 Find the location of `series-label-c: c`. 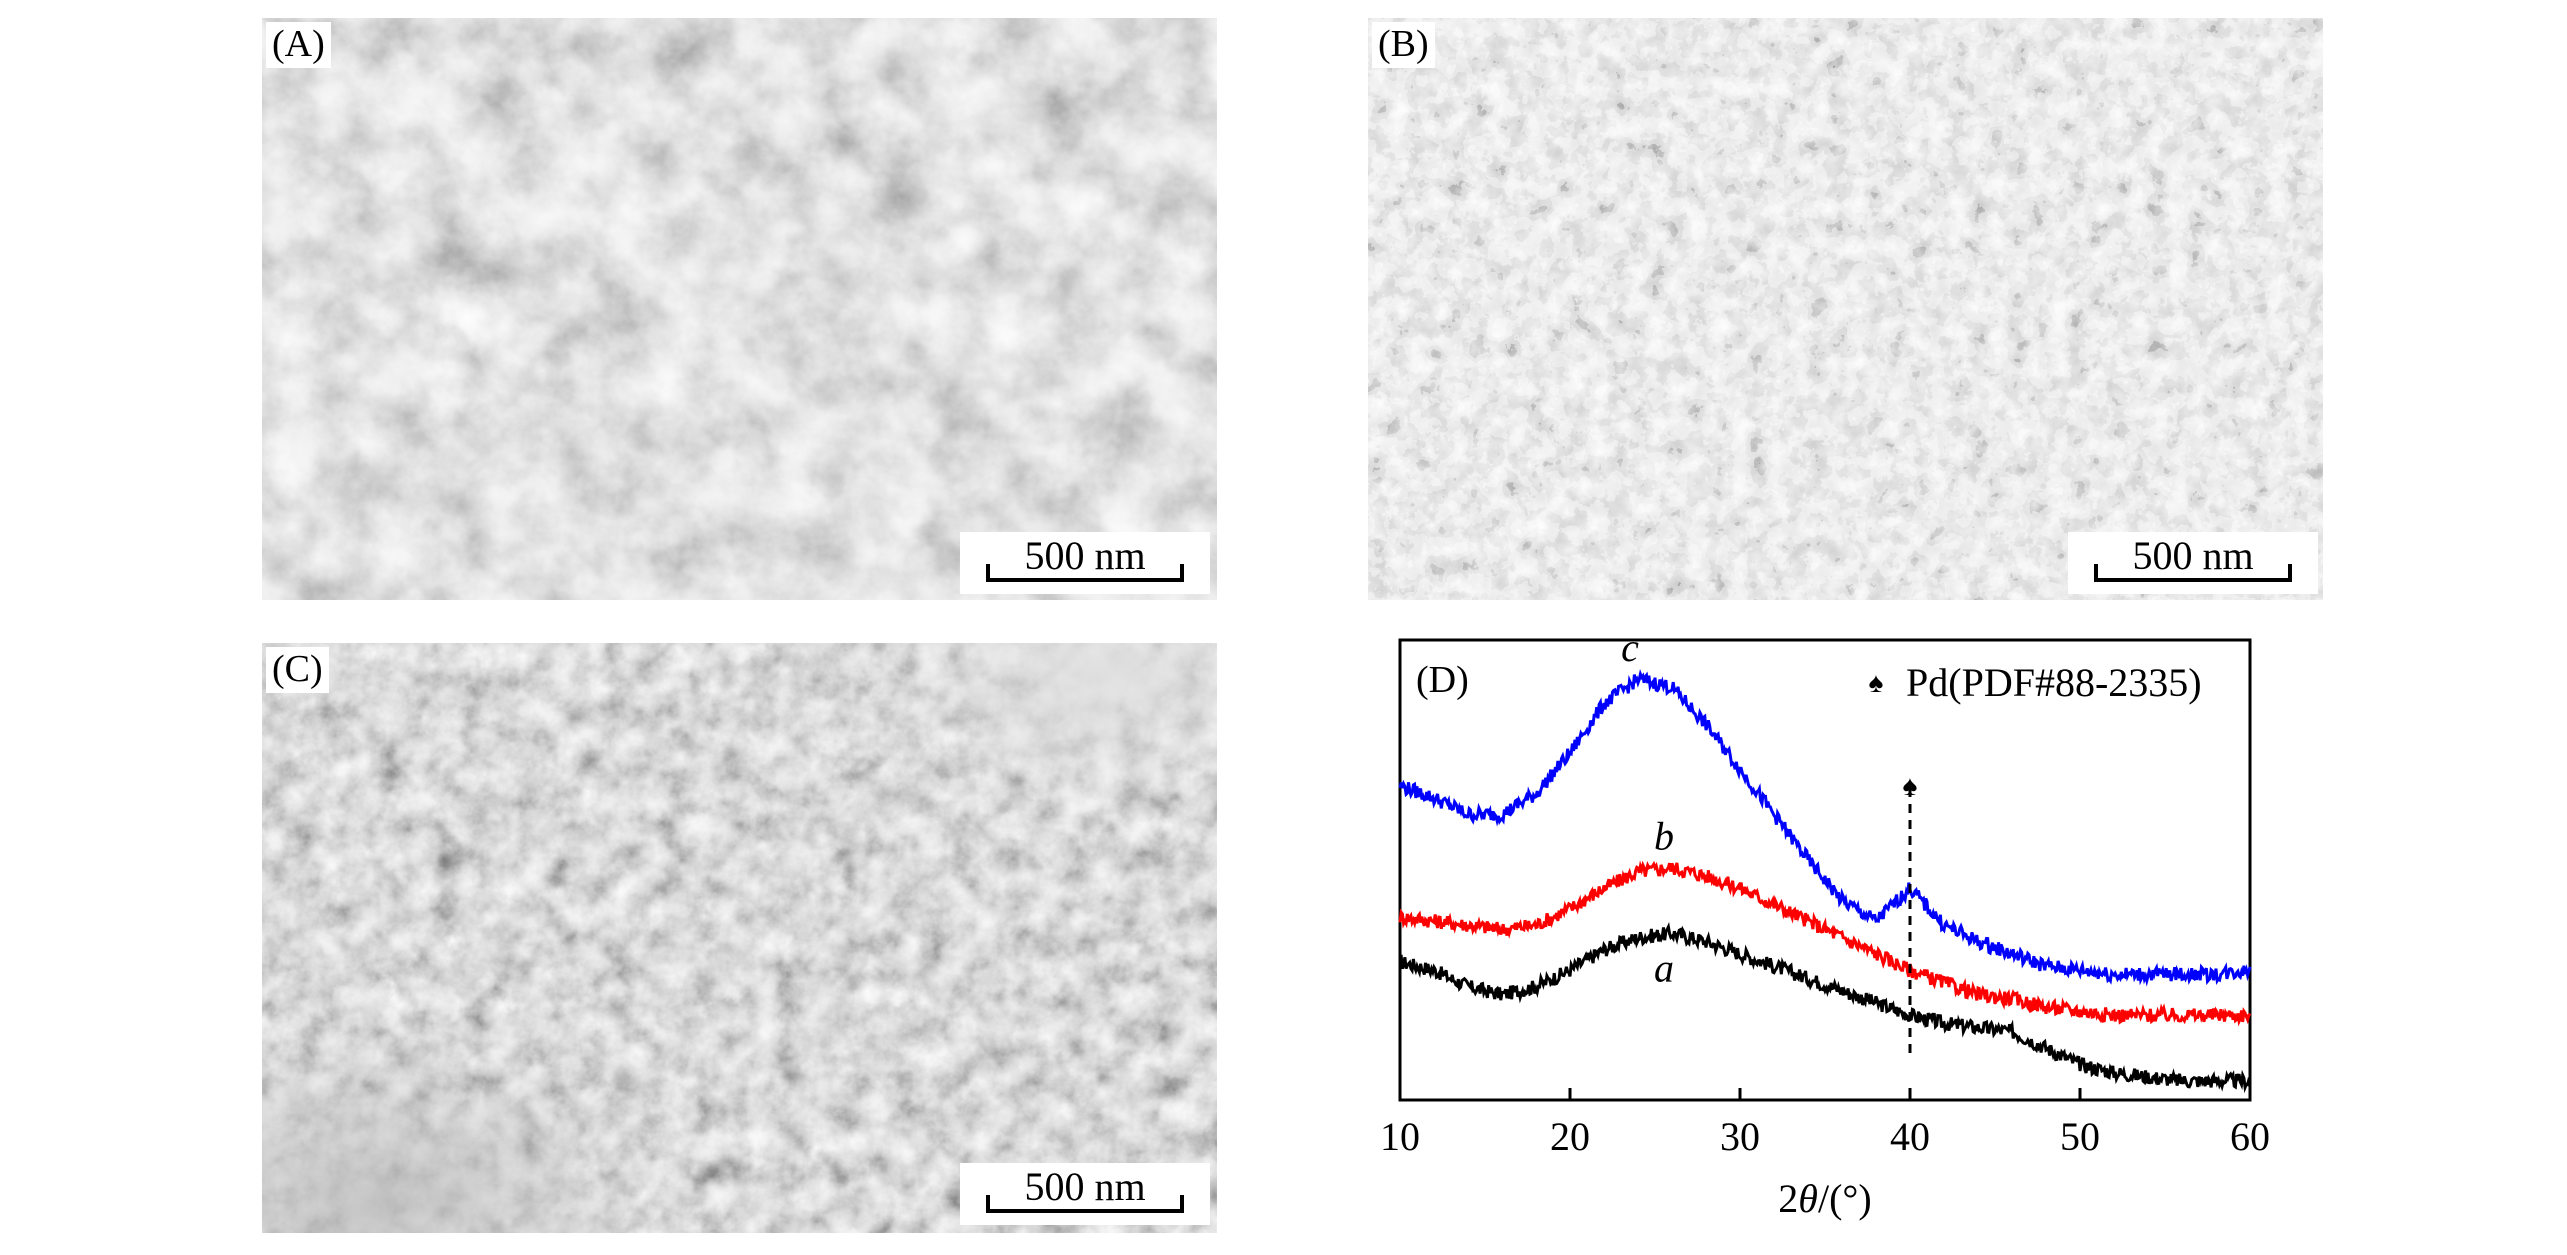

series-label-c: c is located at coordinates (1630, 647).